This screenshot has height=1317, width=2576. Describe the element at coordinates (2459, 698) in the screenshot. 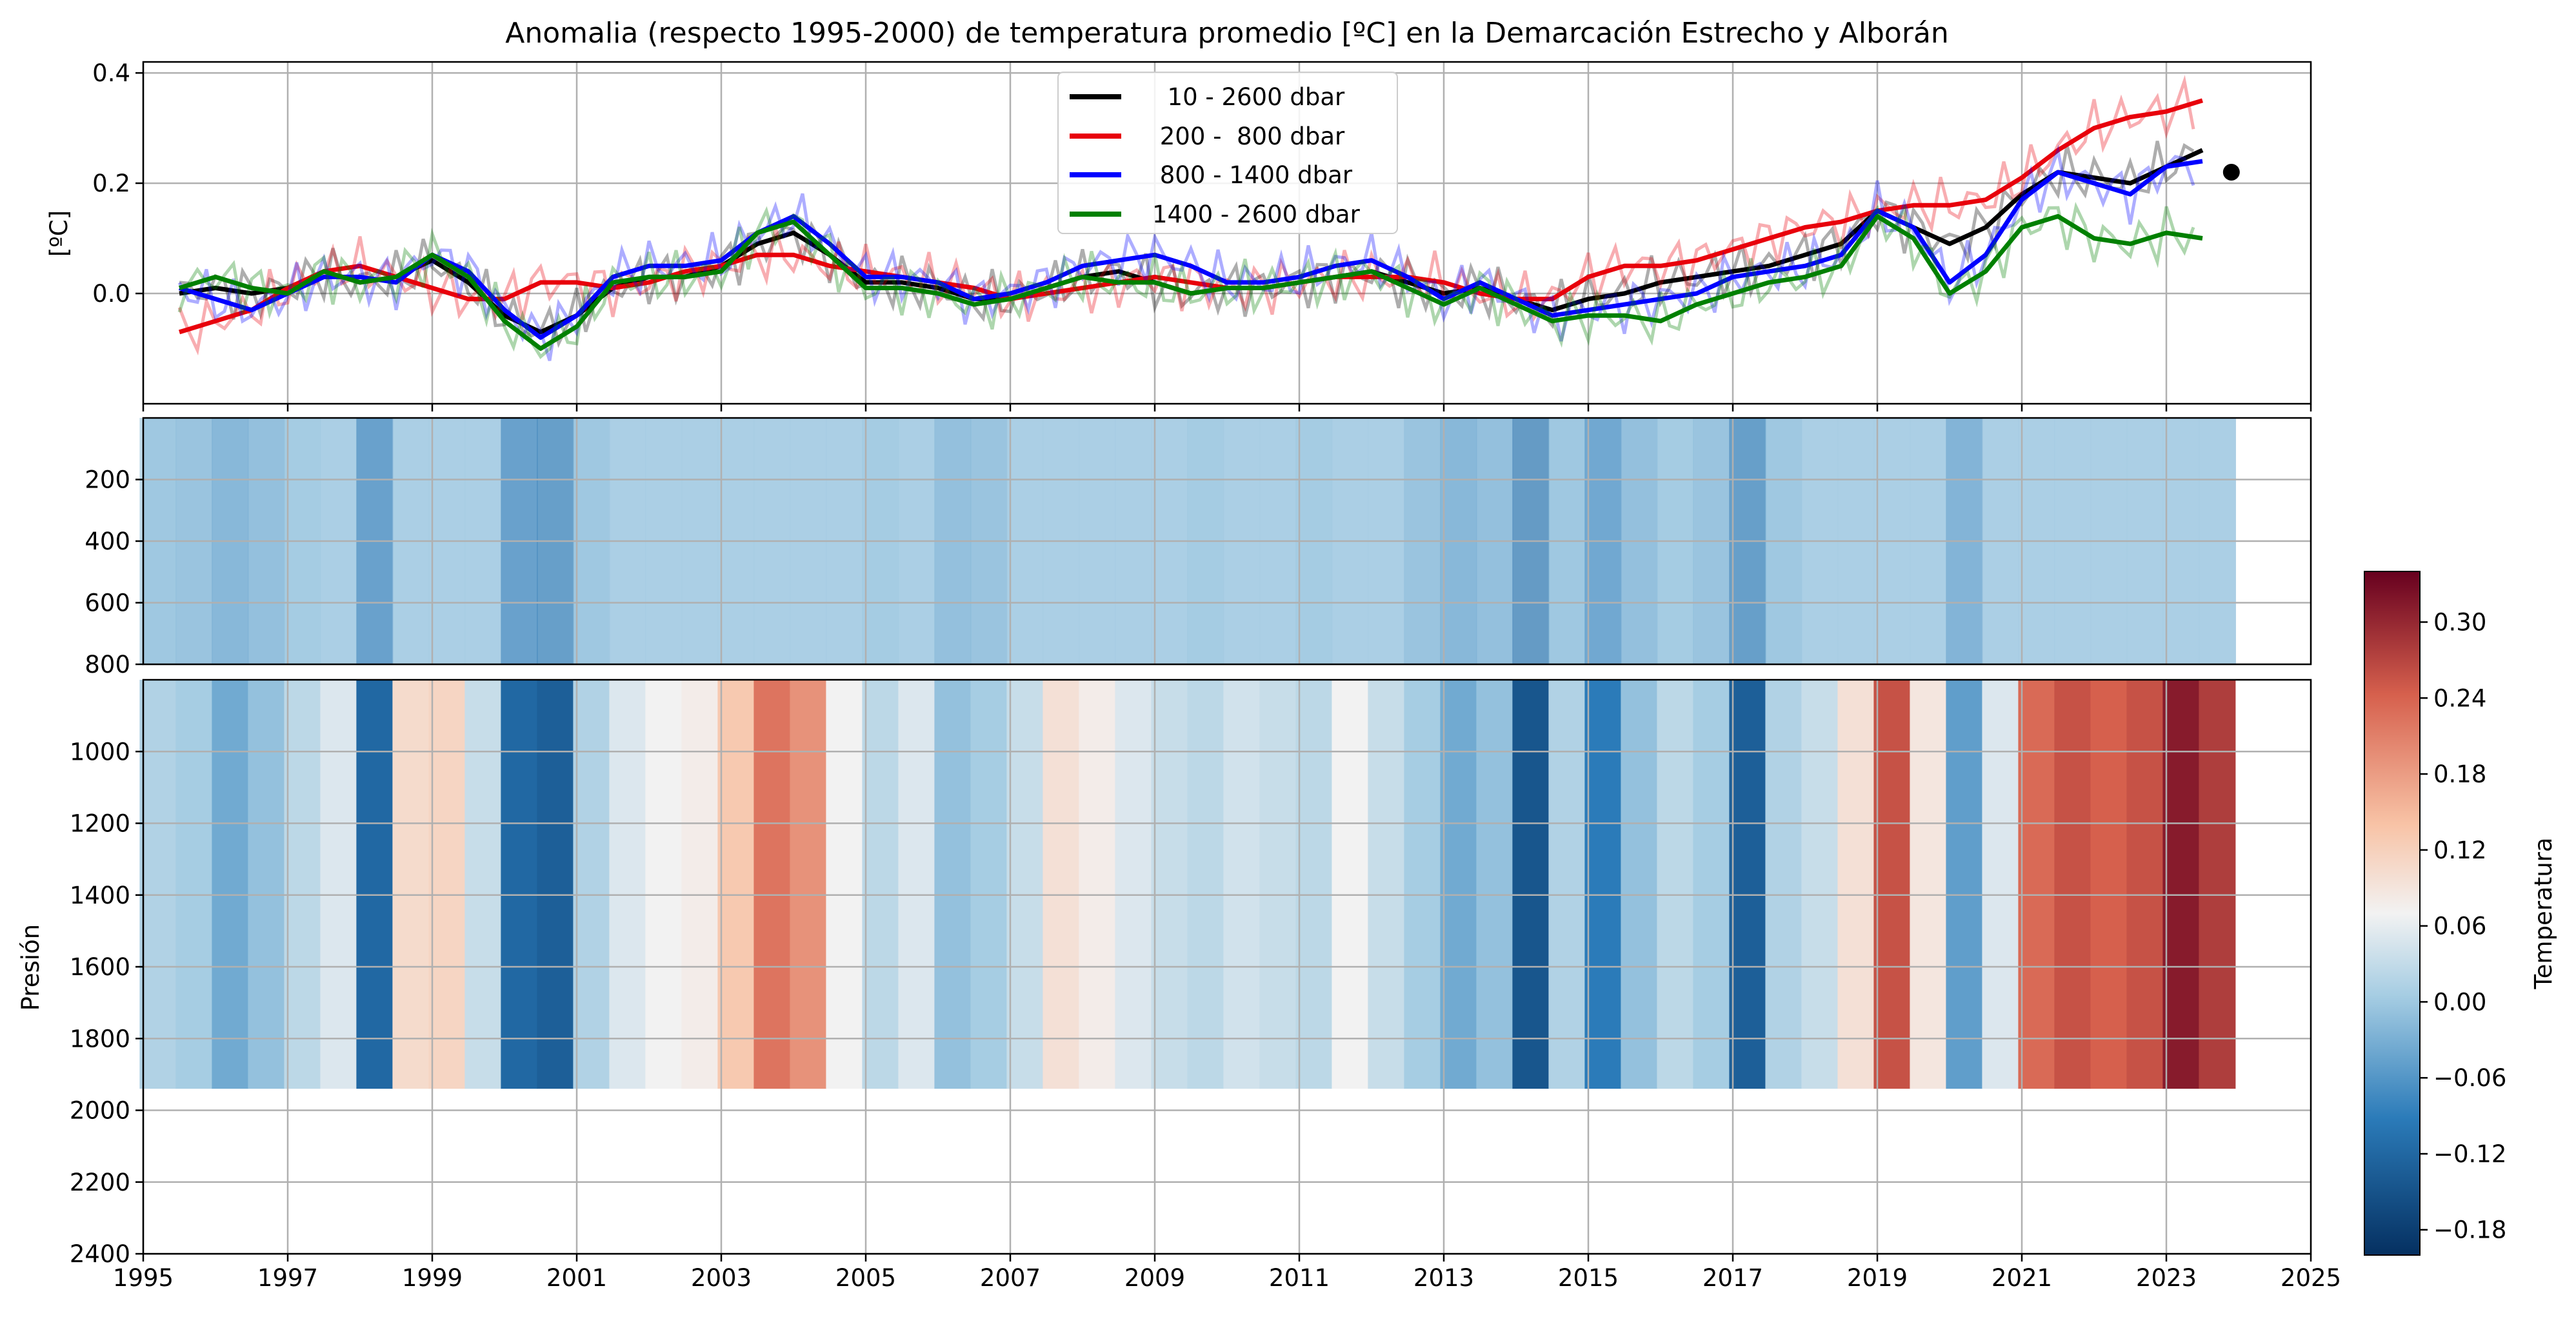

I see `colorbar-tick-label-1: 0.24` at that location.